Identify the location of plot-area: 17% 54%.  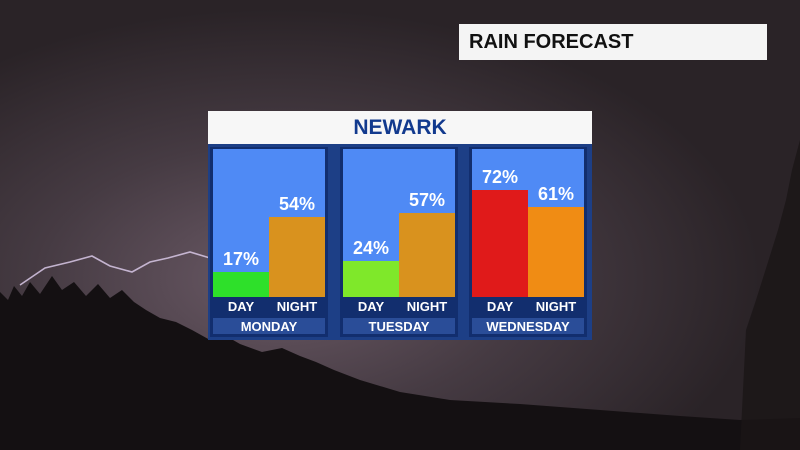
(269, 223).